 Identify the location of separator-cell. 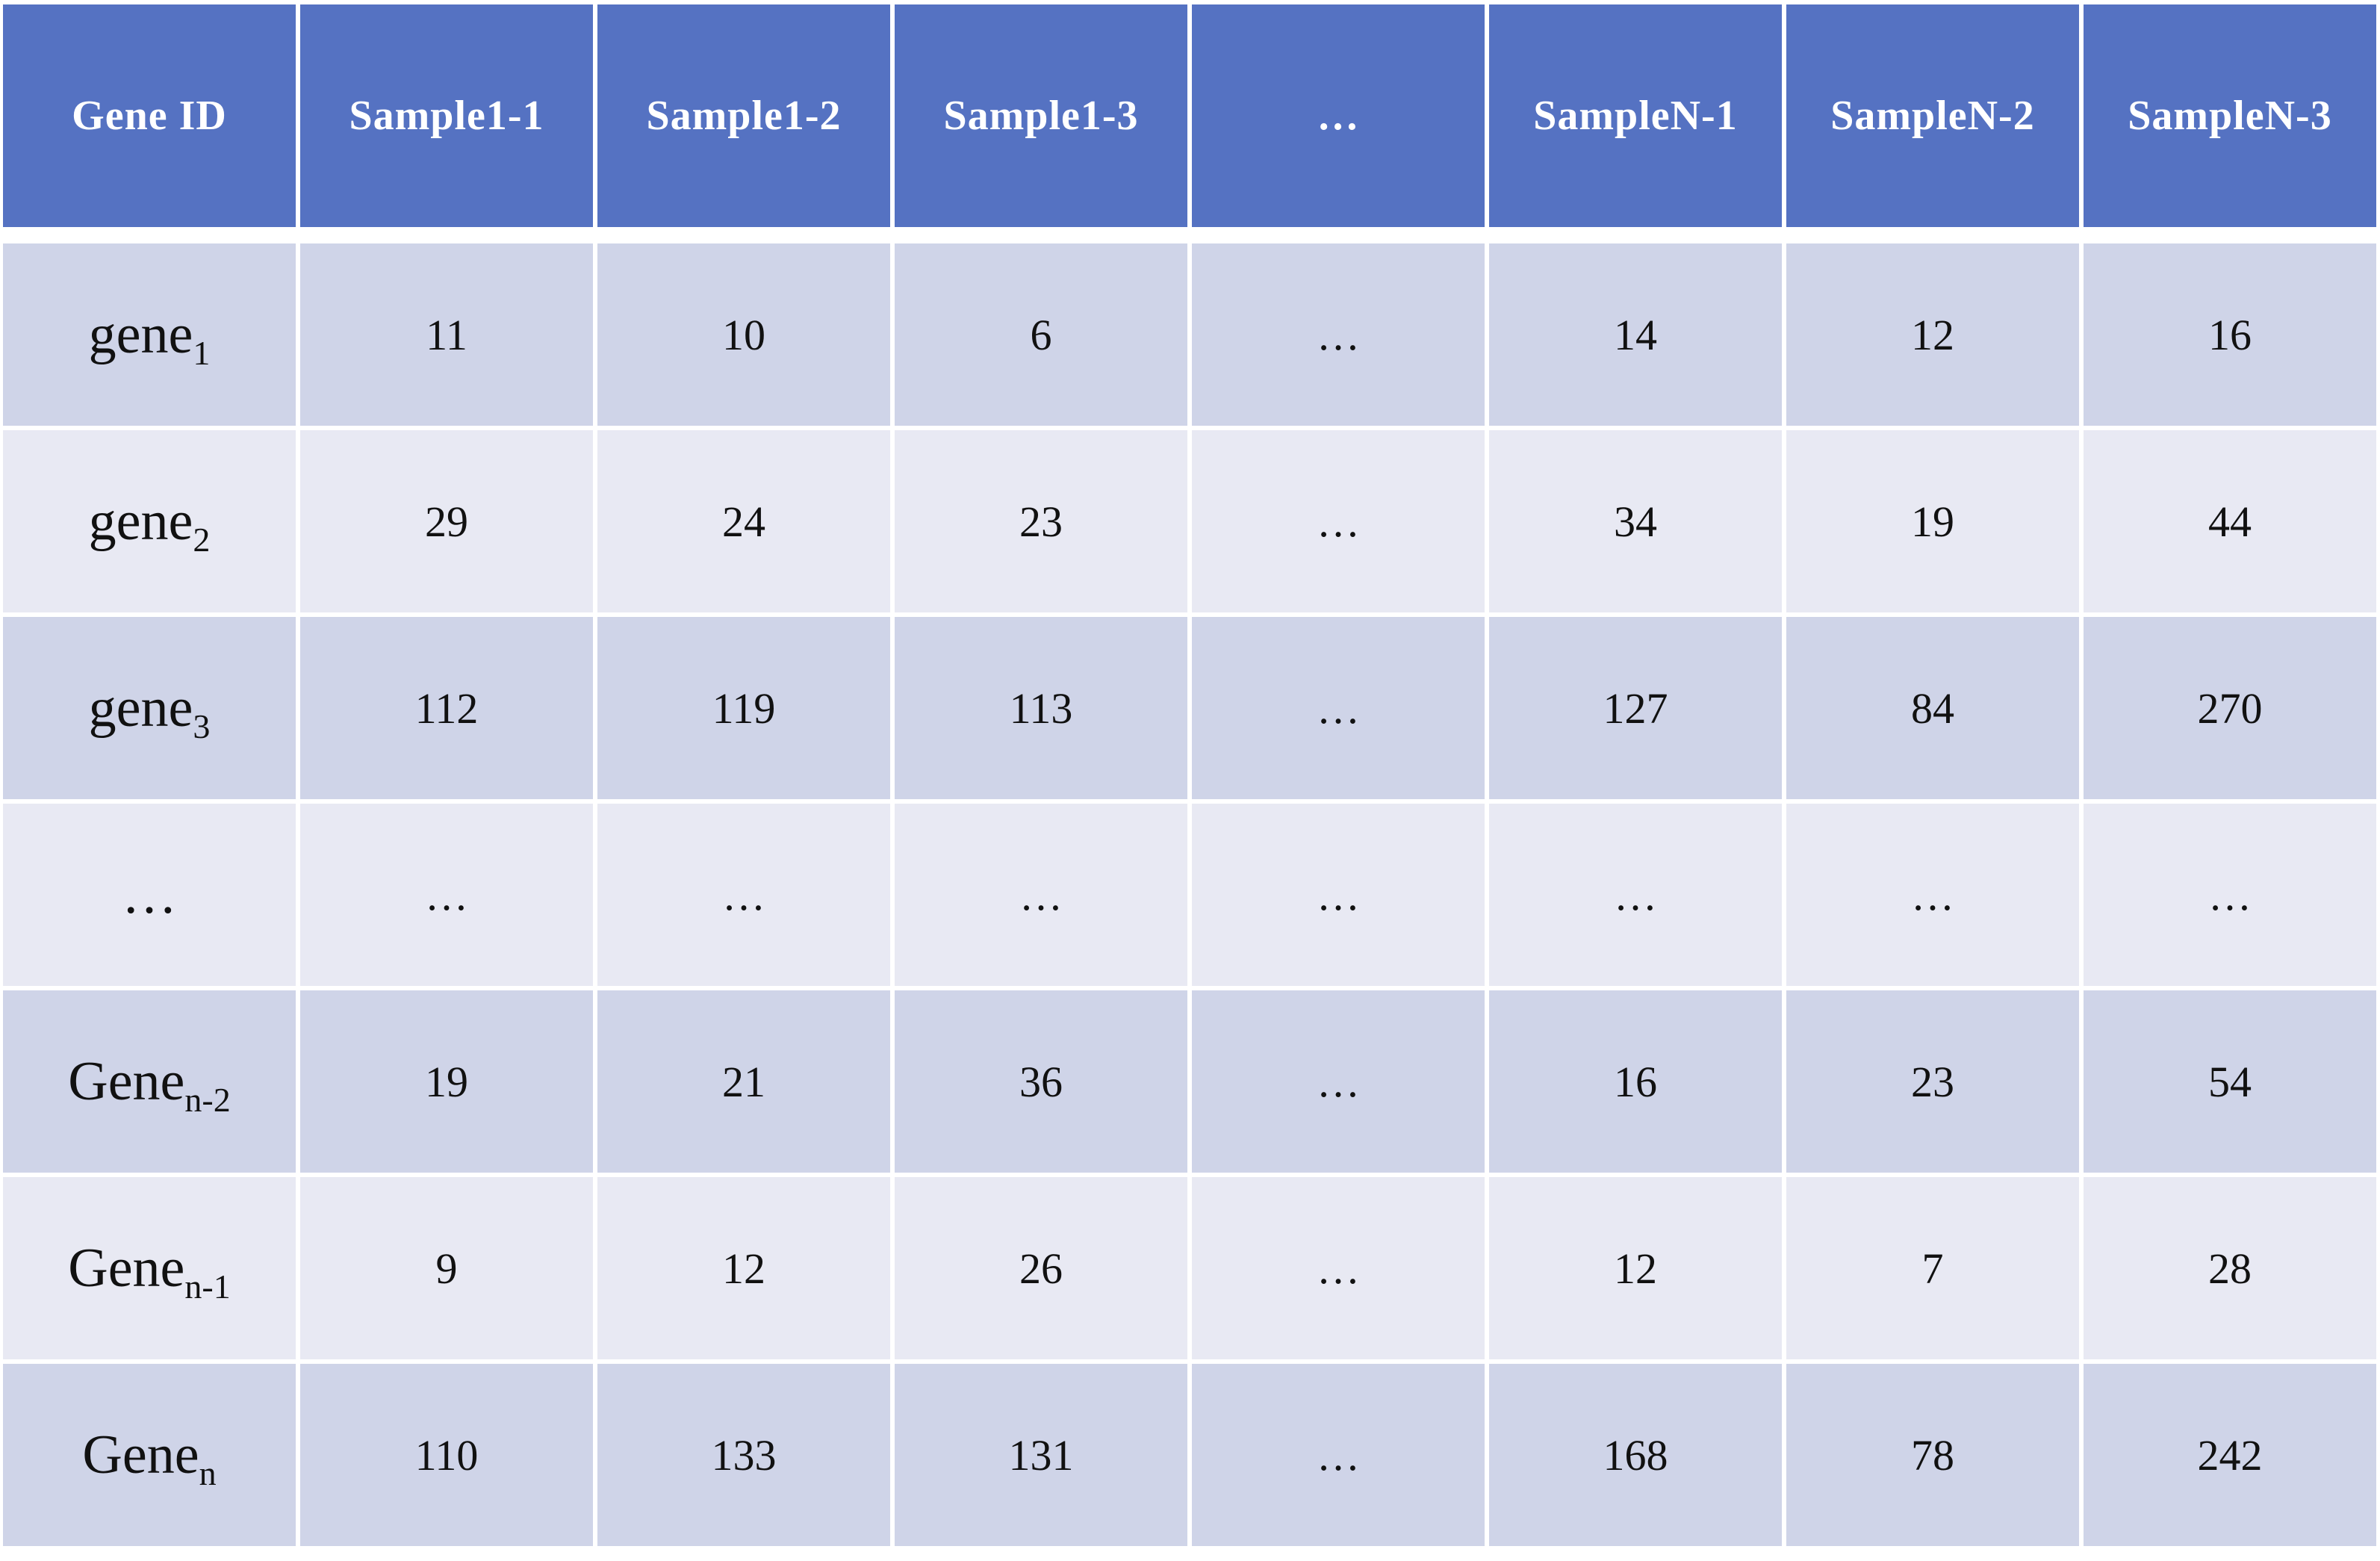
(1189, 235).